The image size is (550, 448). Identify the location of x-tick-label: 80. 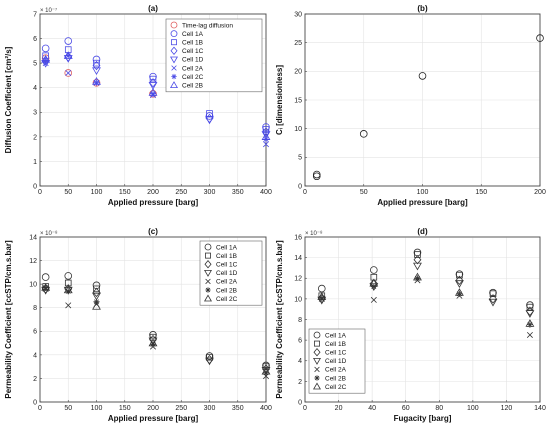
(439, 408).